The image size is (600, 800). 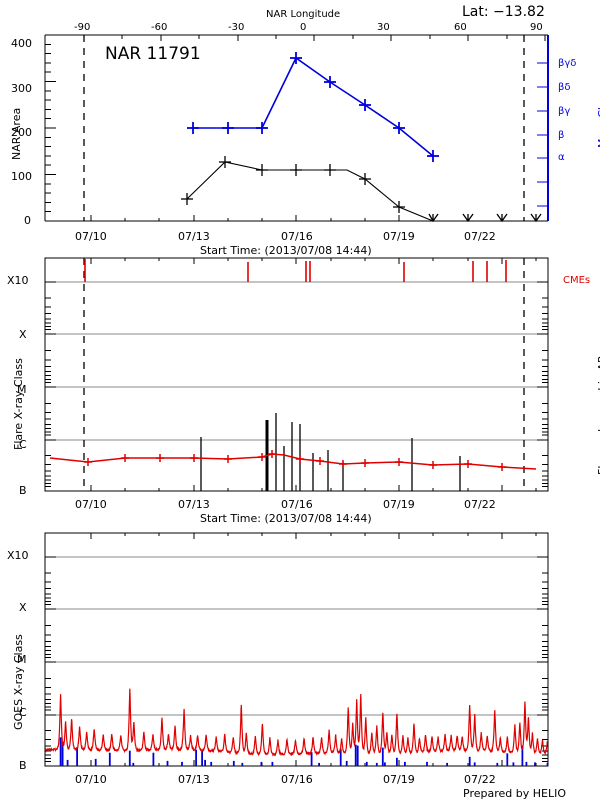 What do you see at coordinates (23, 765) in the screenshot?
I see `bot-ytick-B: B` at bounding box center [23, 765].